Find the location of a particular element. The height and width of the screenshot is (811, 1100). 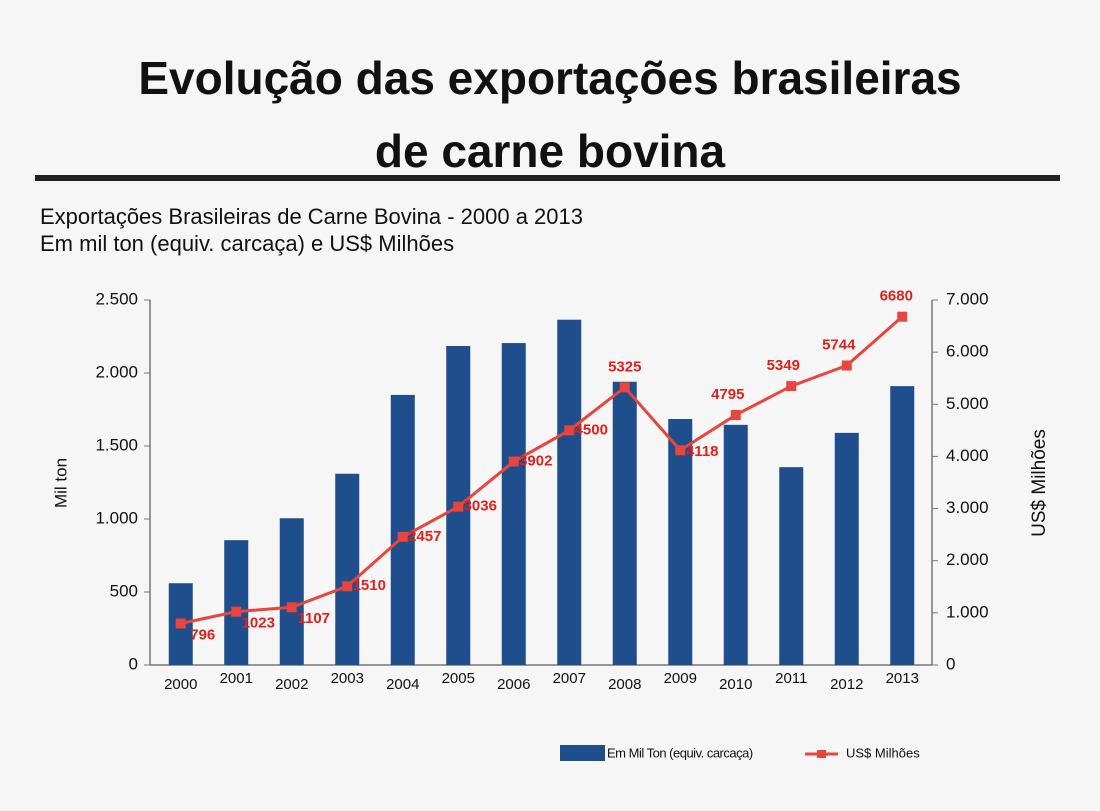

x-tick-label: 2010 is located at coordinates (735, 684).